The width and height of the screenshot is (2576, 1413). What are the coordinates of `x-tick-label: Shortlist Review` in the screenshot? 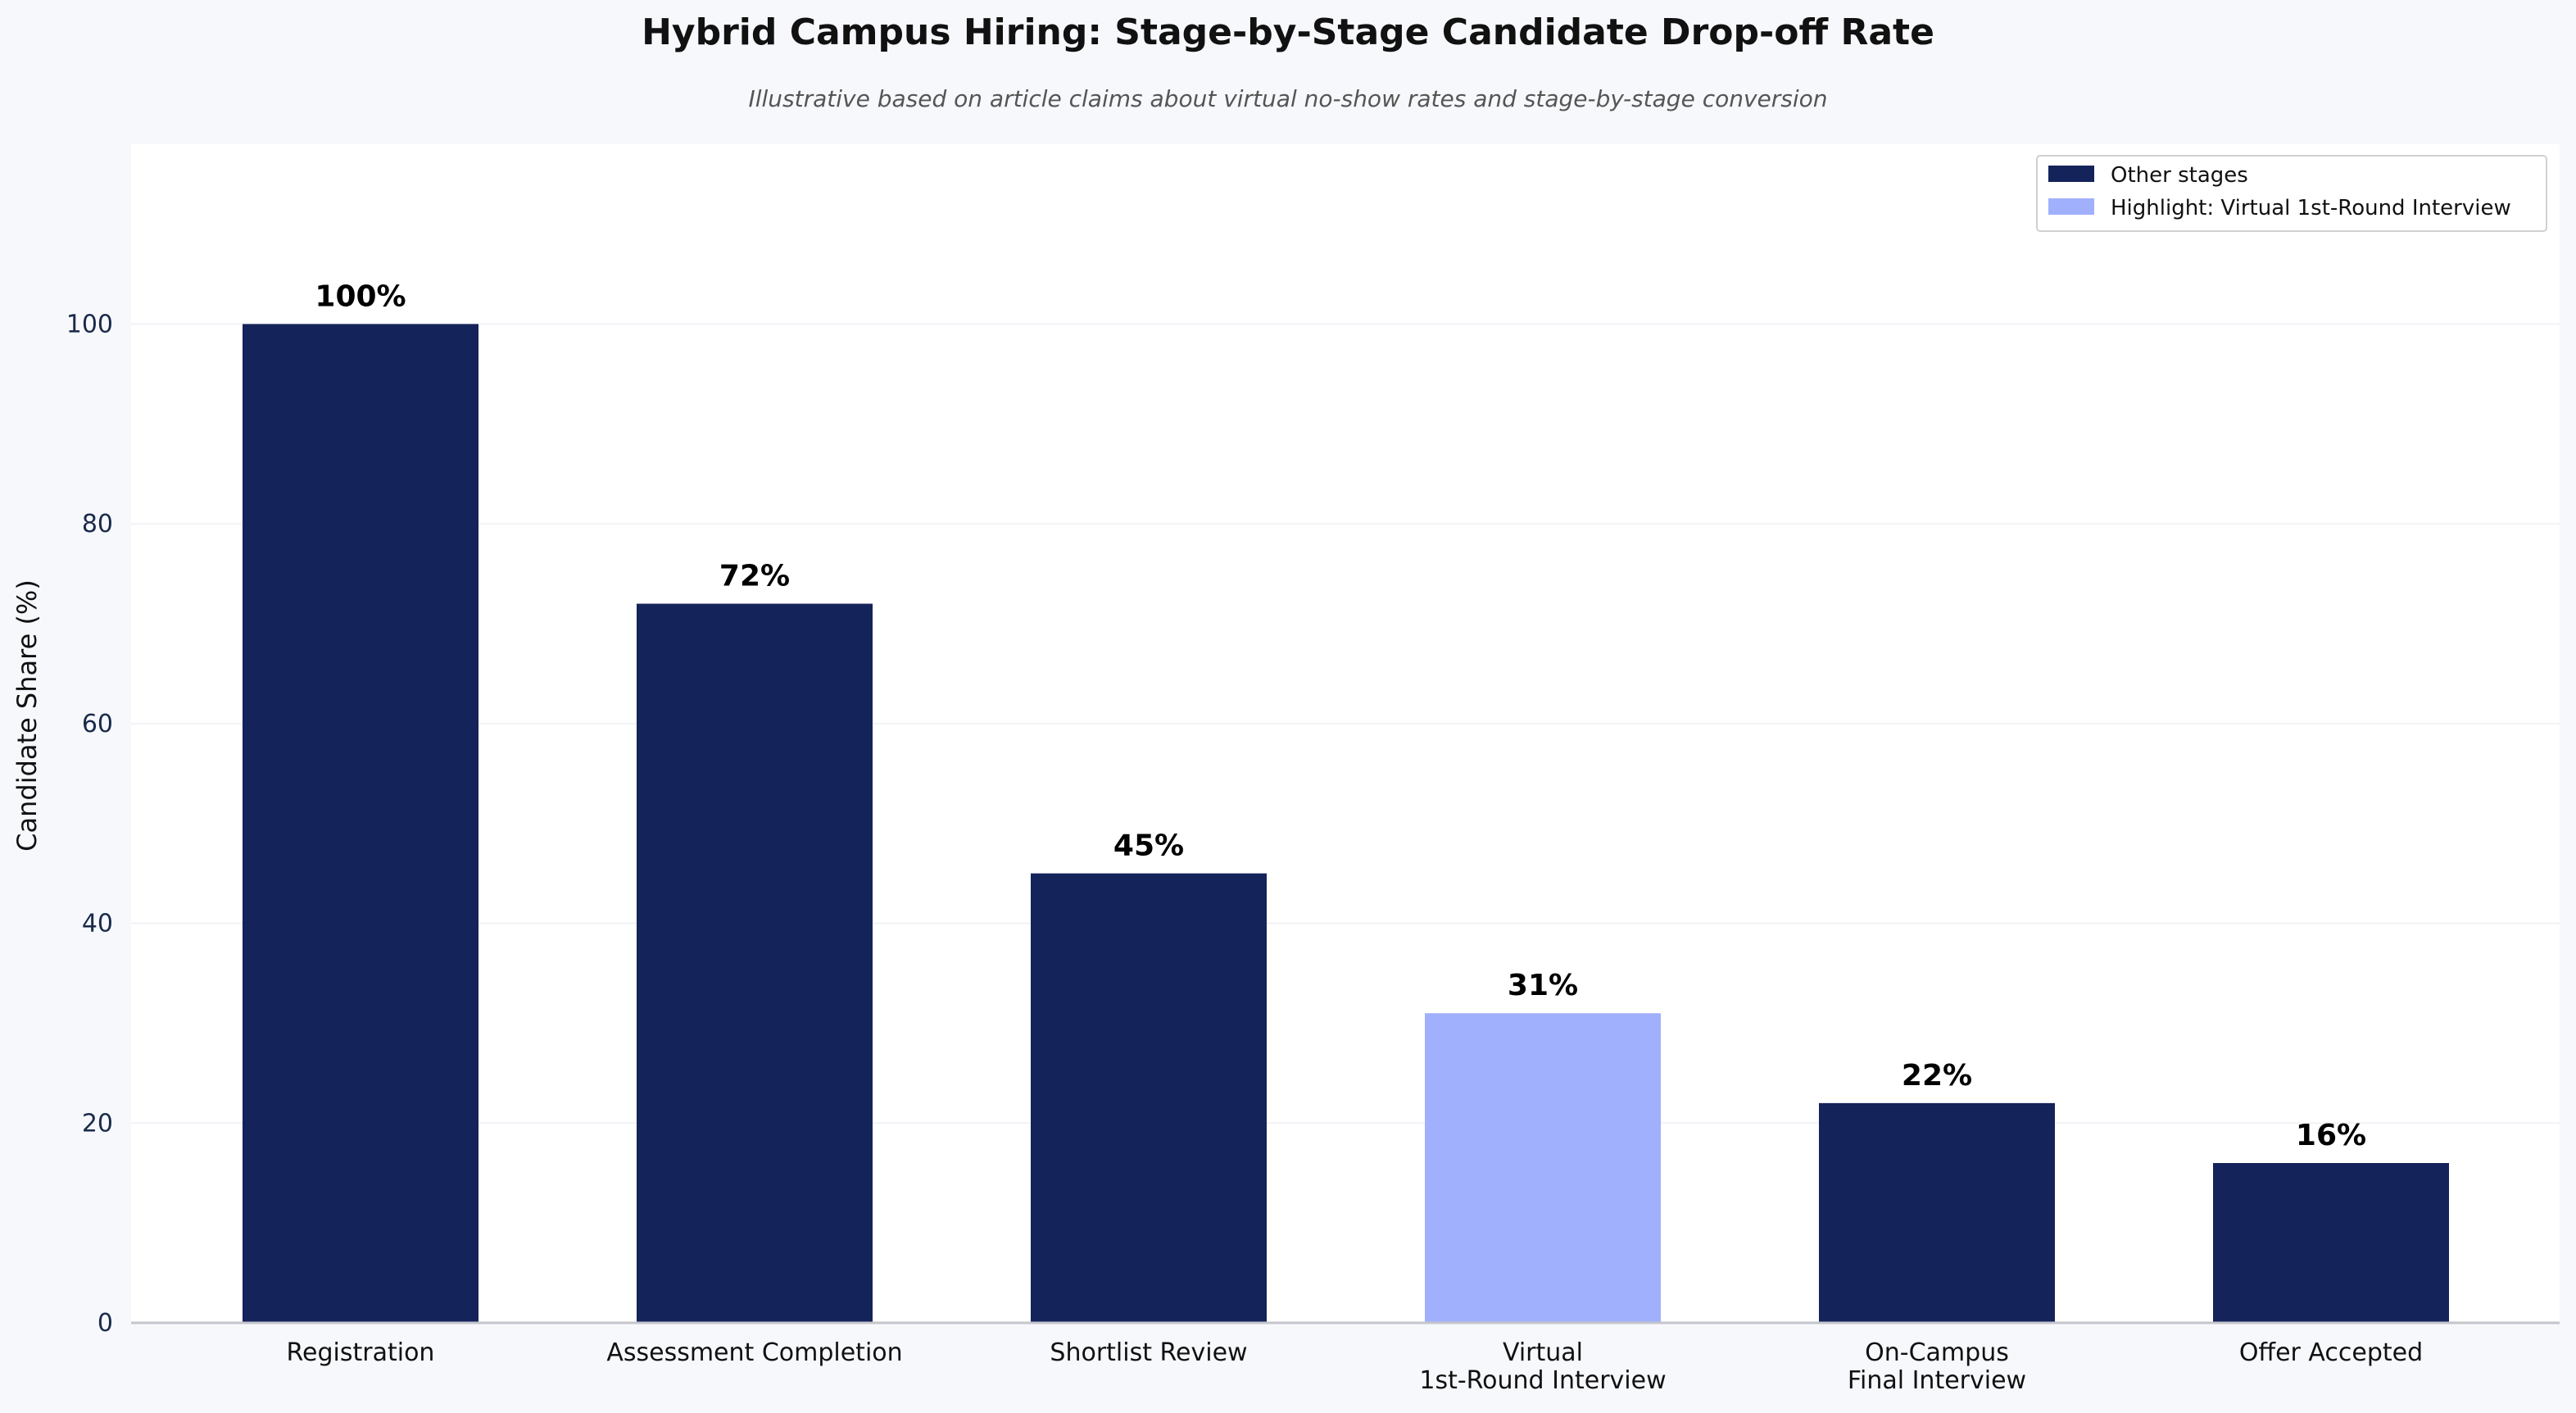 It's located at (1148, 1352).